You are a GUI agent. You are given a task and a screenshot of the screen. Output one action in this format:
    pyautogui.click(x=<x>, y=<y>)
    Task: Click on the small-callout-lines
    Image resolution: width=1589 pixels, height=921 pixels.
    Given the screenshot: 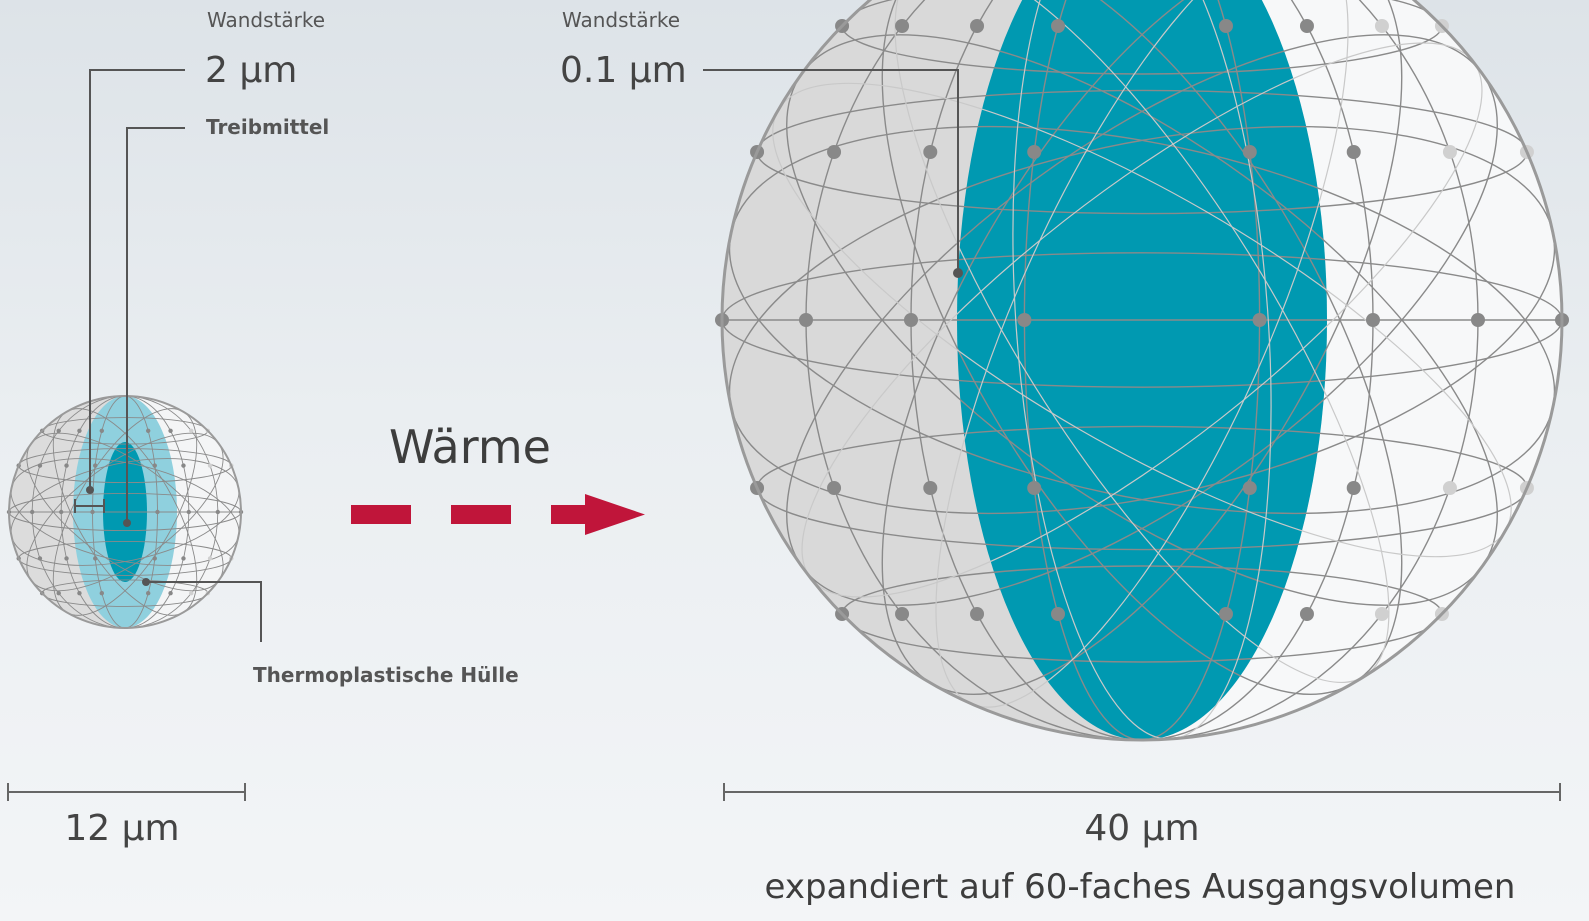 What is the action you would take?
    pyautogui.click(x=168, y=355)
    